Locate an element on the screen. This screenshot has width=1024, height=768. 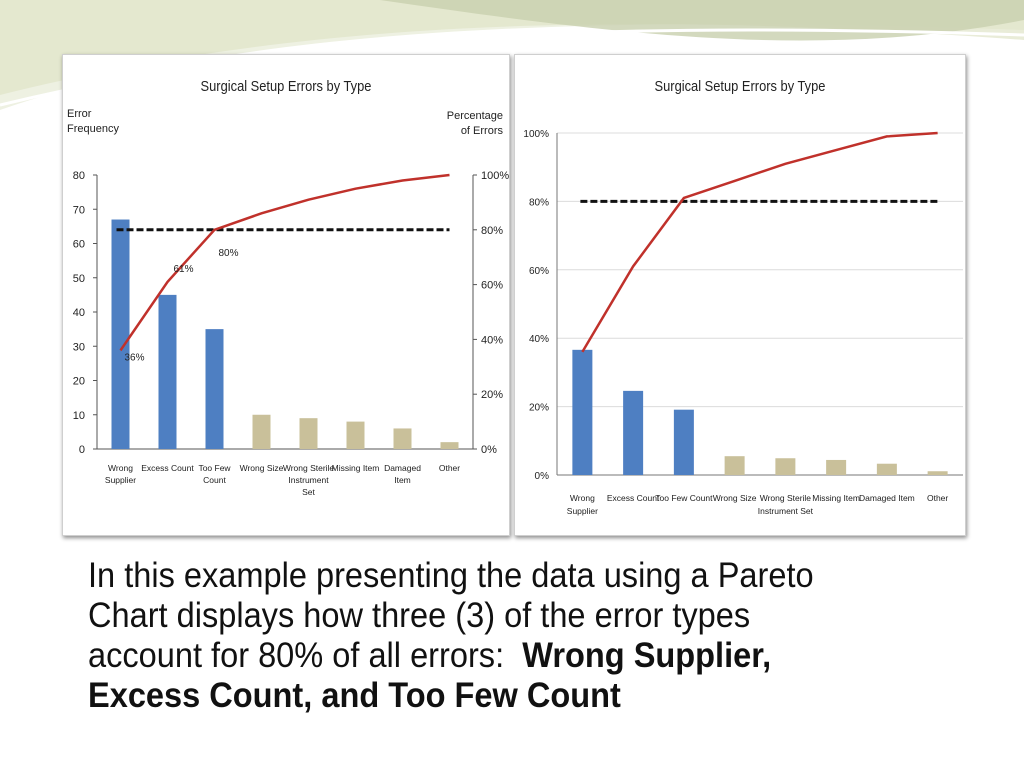
left-x-tick-label: Wrong Supplier is located at coordinates (120, 474).